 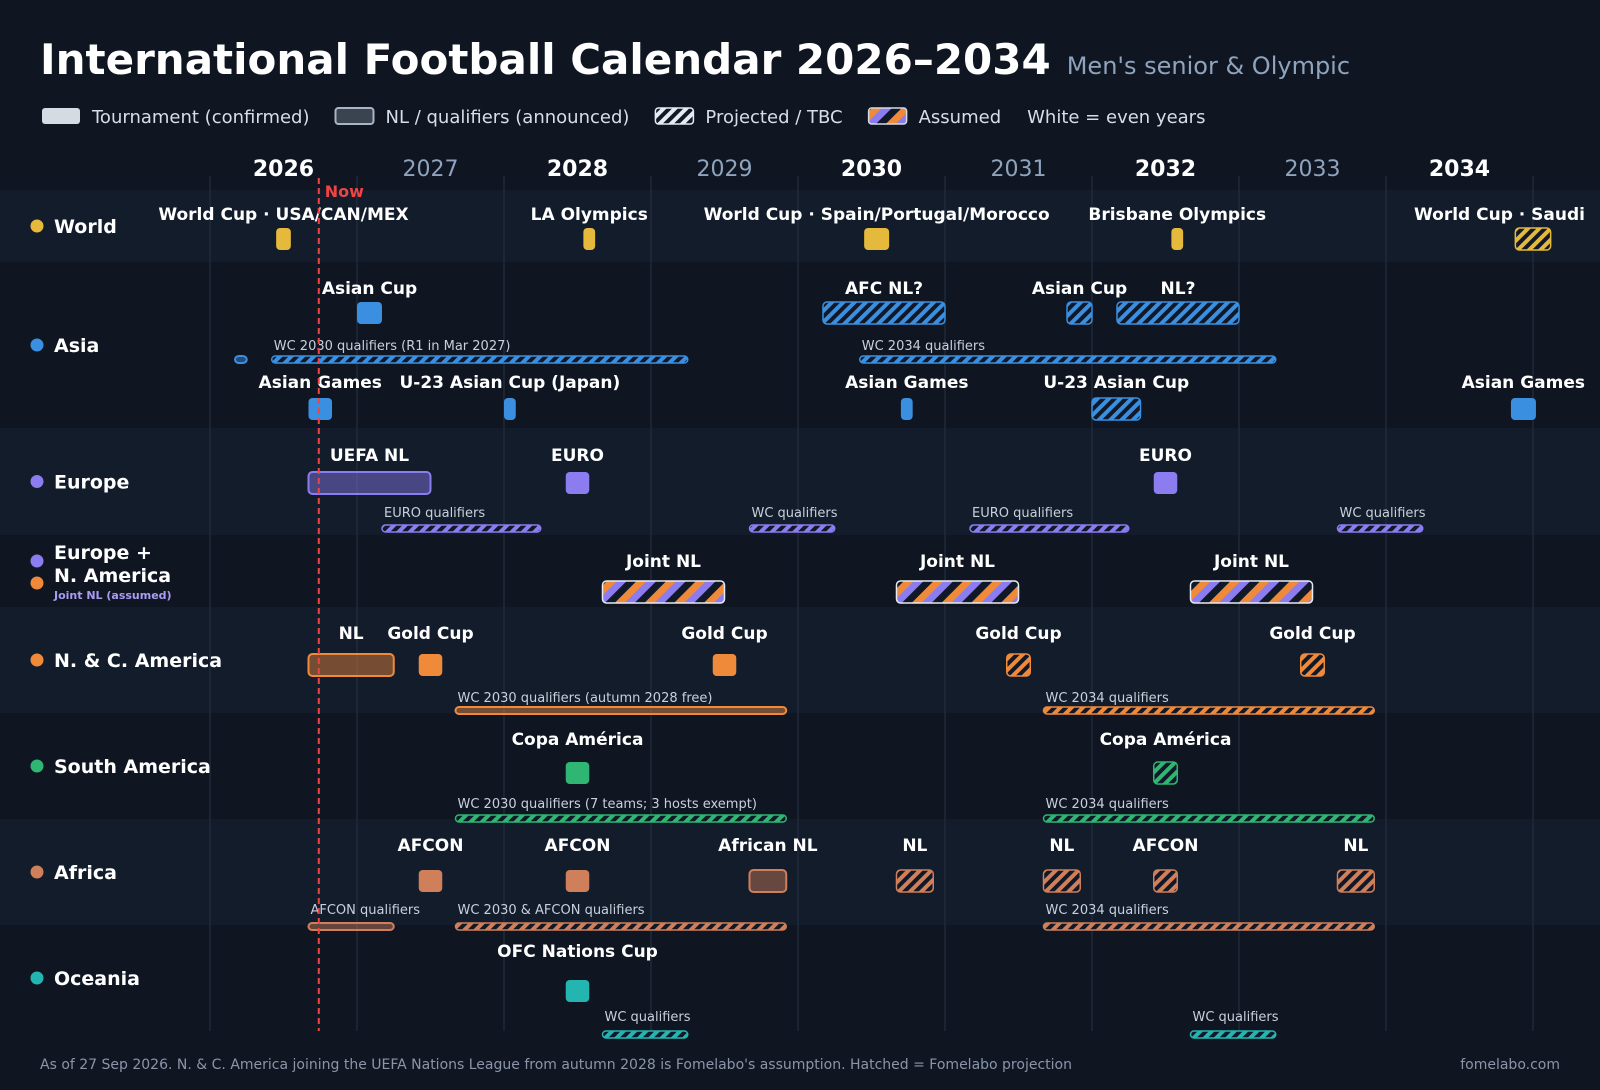 What do you see at coordinates (871, 169) in the screenshot?
I see `year-axis: 2026 2027 2028 2029 2030 2031 2032 2033 2034` at bounding box center [871, 169].